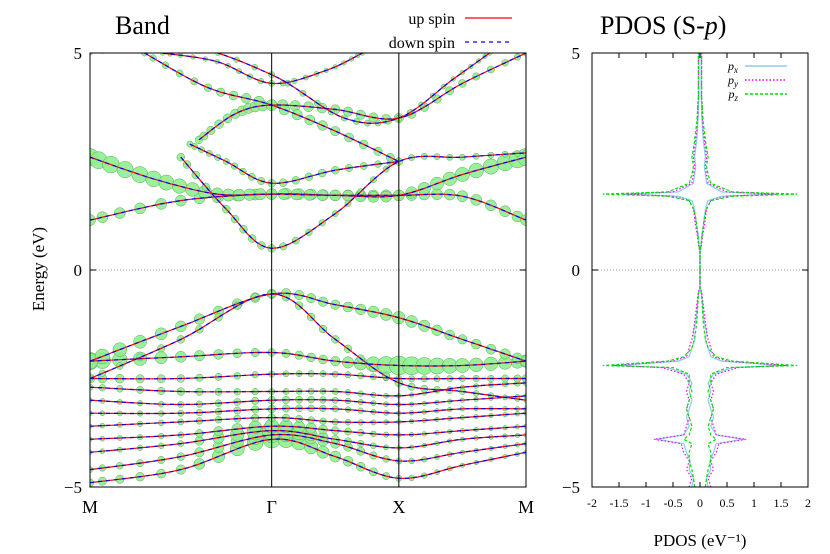 This screenshot has width=830, height=554. Describe the element at coordinates (732, 95) in the screenshot. I see `pdos-legend-label: pz` at that location.